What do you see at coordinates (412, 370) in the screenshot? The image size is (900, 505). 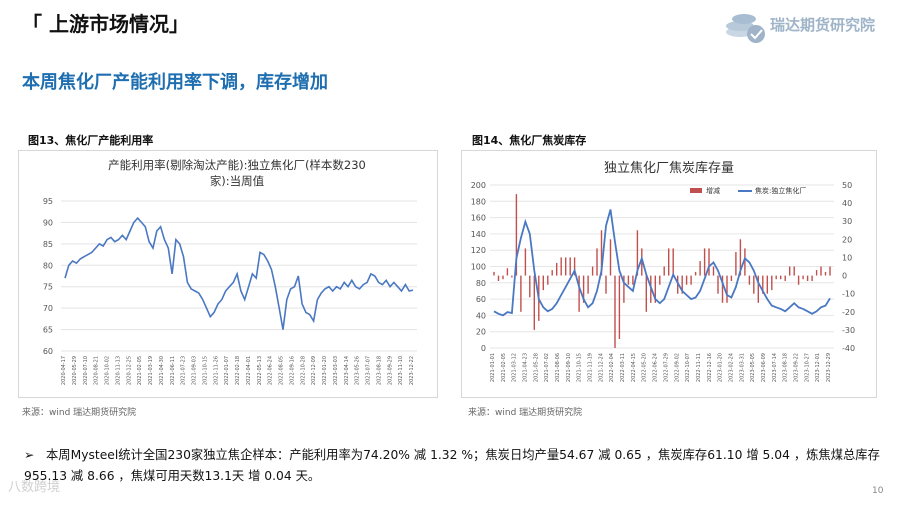 I see `x-tick-label: 2023-12-22` at bounding box center [412, 370].